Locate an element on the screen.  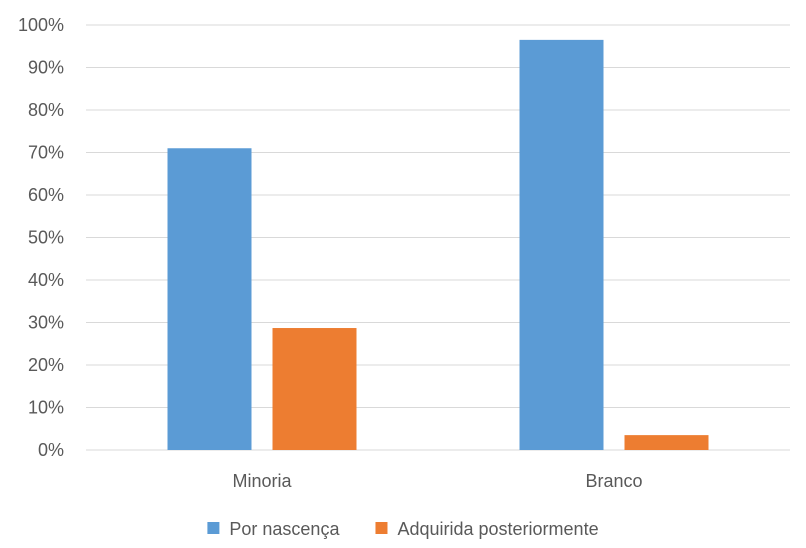
y-tick-label: 30% is located at coordinates (46, 323).